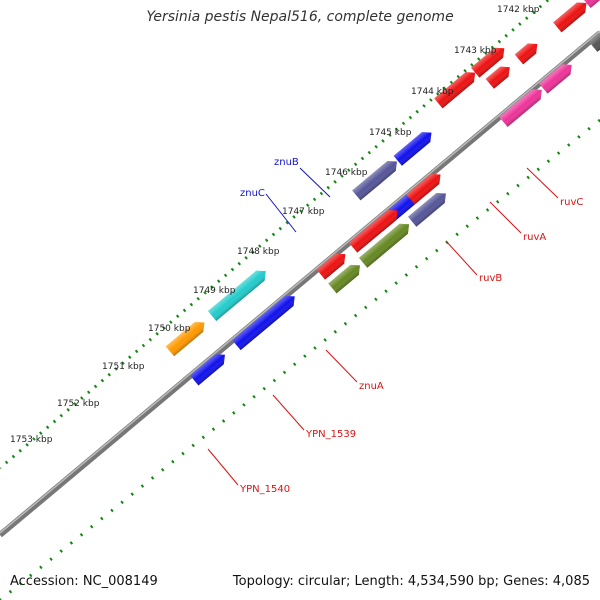 The image size is (600, 600). Describe the element at coordinates (346, 173) in the screenshot. I see `tick-label: 1746 kbp` at that location.